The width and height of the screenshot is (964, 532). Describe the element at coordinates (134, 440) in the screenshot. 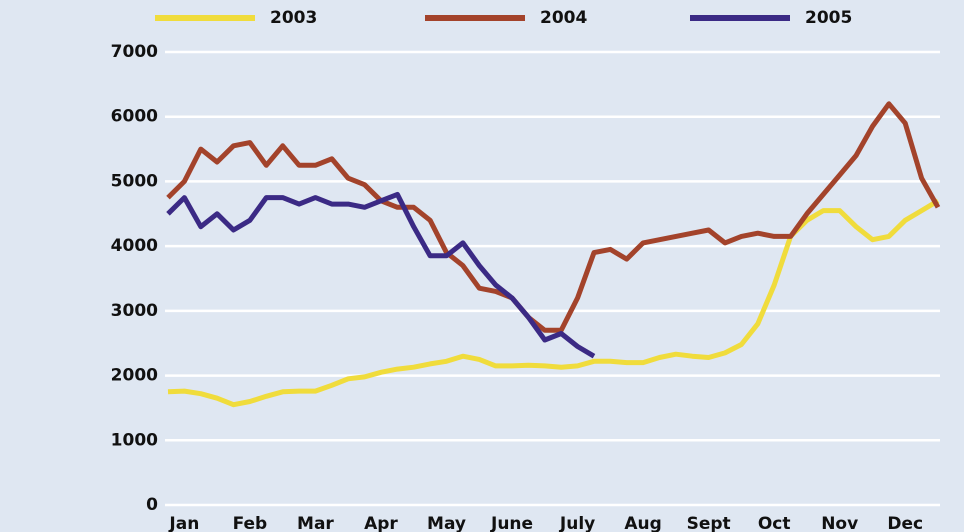

I see `y-tick-label: 1000` at that location.